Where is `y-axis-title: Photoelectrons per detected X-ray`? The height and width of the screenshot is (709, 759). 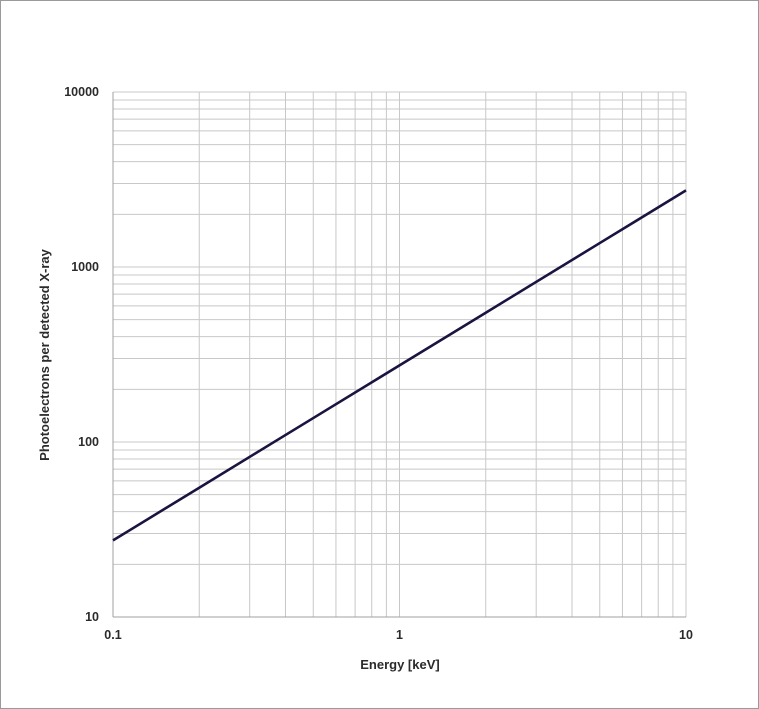 y-axis-title: Photoelectrons per detected X-ray is located at coordinates (44, 354).